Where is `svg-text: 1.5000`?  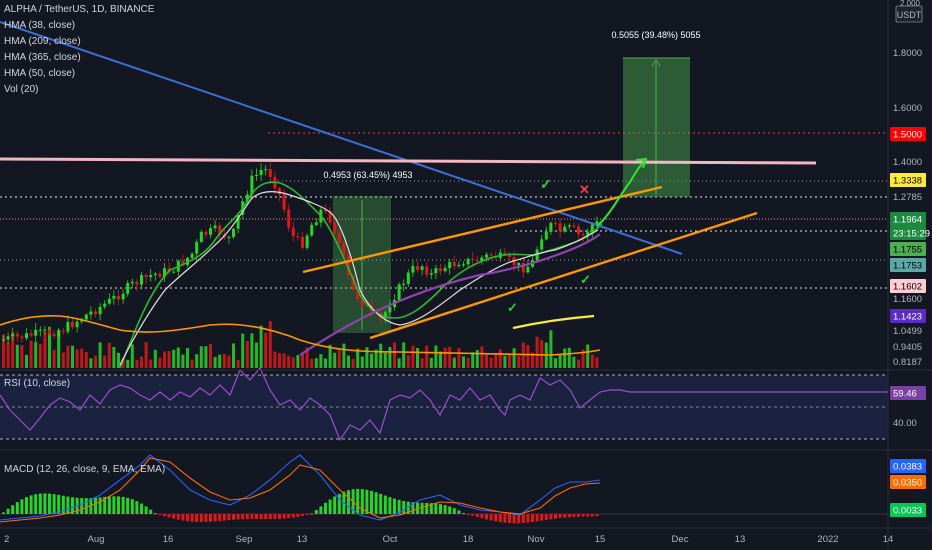 svg-text: 1.5000 is located at coordinates (907, 135).